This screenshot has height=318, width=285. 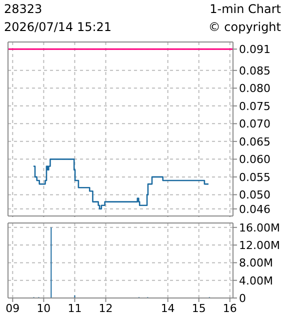 What do you see at coordinates (167, 308) in the screenshot?
I see `x-tick-label: 14` at bounding box center [167, 308].